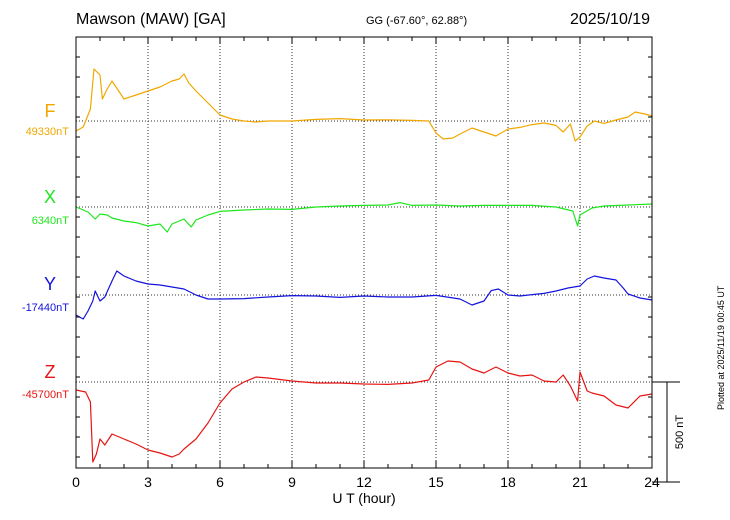  What do you see at coordinates (76, 482) in the screenshot?
I see `x-tick-label: 0` at bounding box center [76, 482].